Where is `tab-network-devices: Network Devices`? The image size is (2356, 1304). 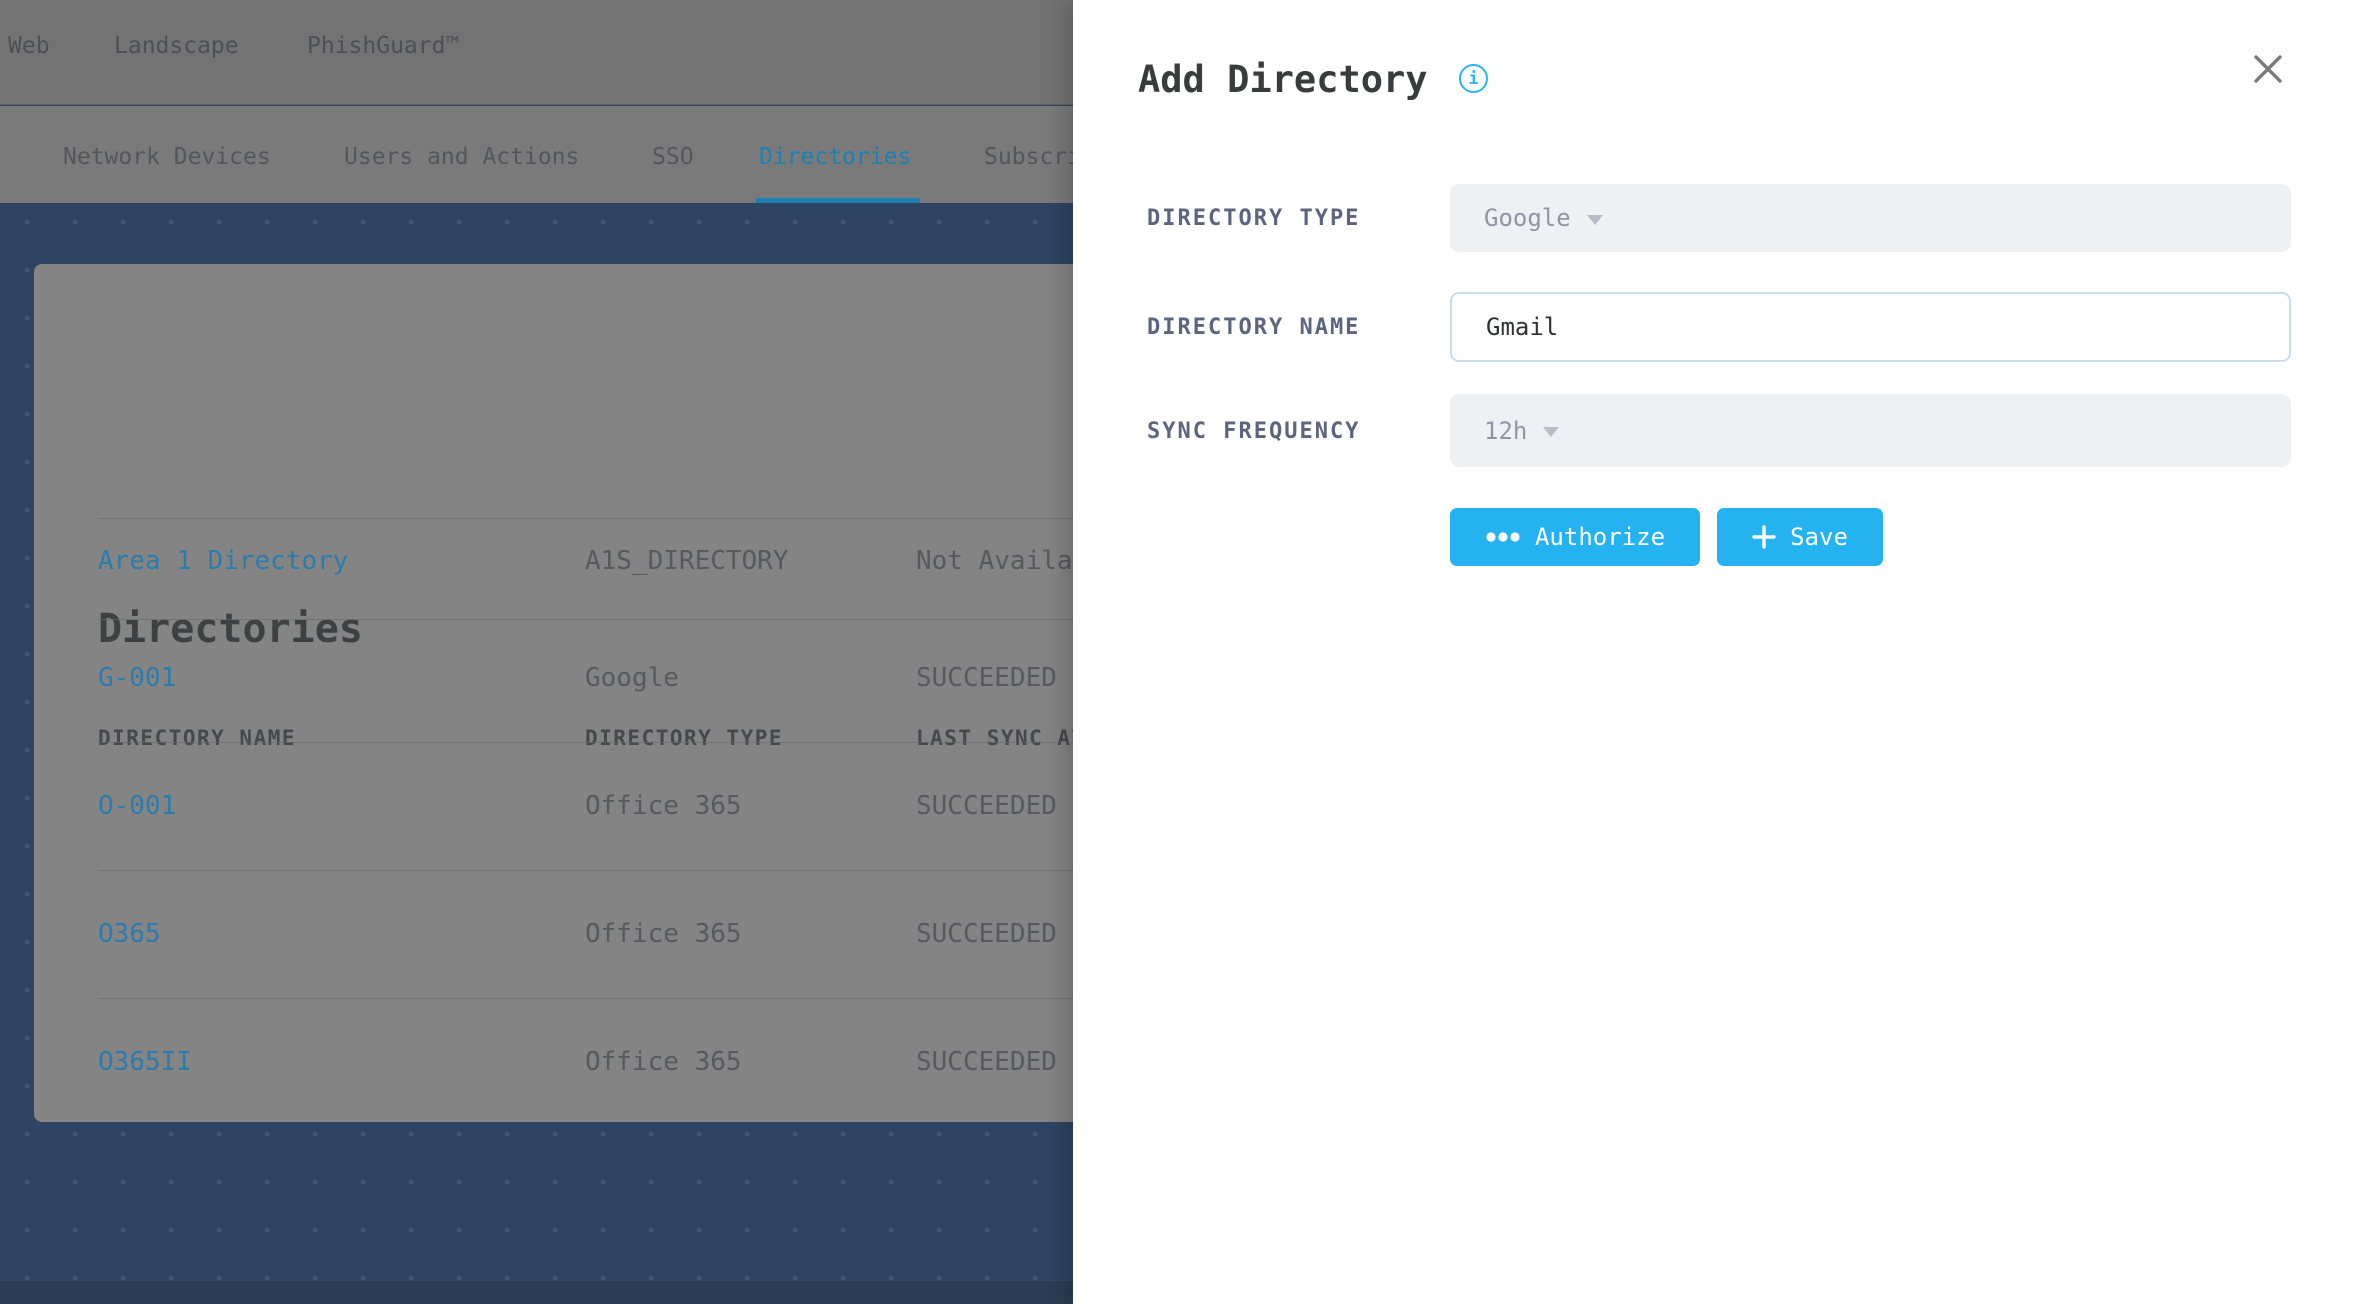 tab-network-devices: Network Devices is located at coordinates (167, 157).